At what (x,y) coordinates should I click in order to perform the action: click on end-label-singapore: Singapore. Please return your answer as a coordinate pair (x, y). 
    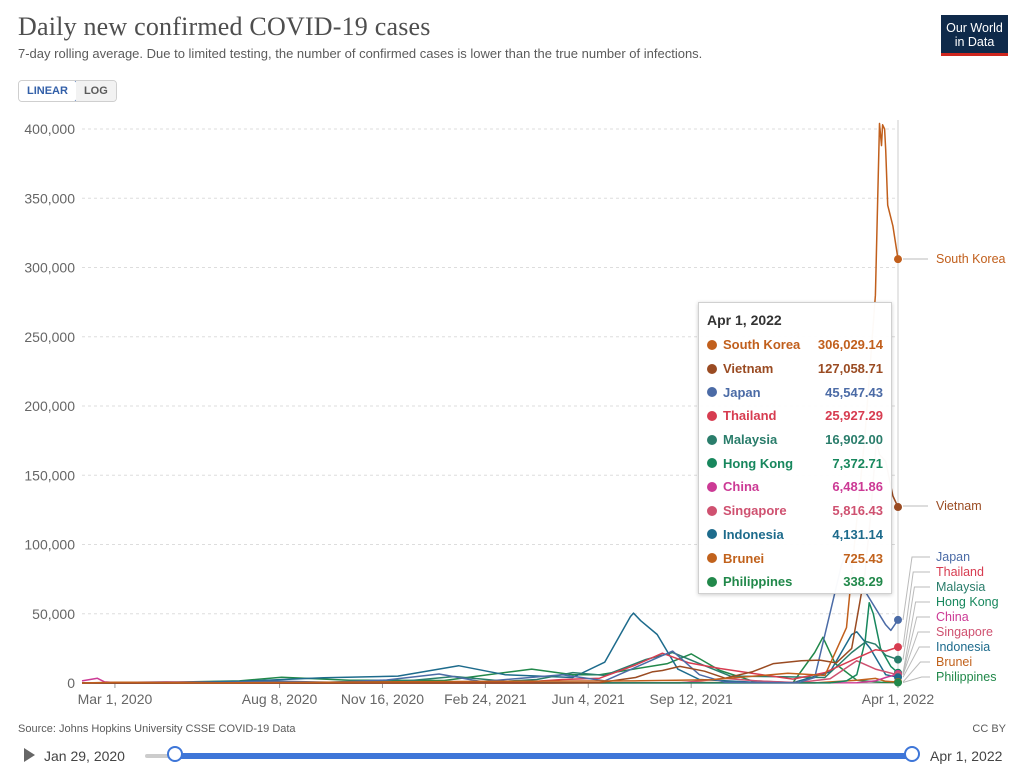
    Looking at the image, I should click on (964, 632).